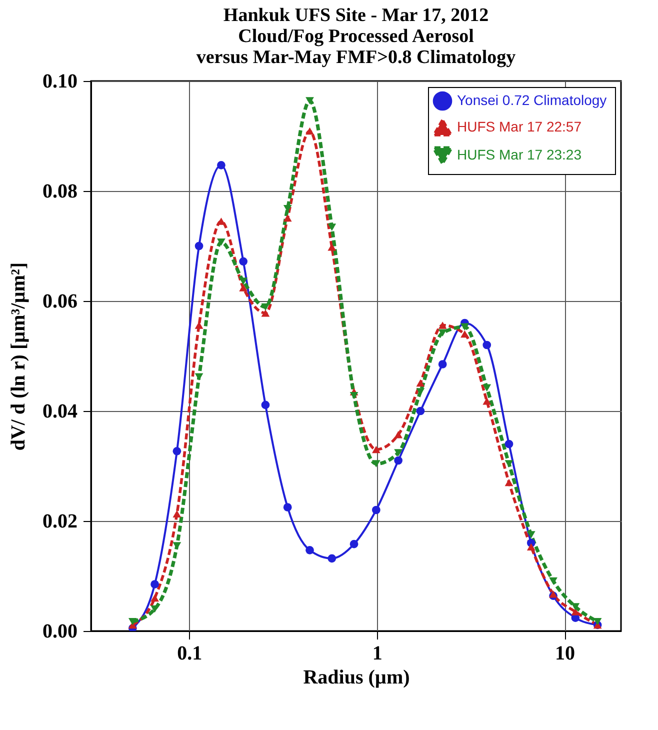  What do you see at coordinates (189, 653) in the screenshot?
I see `x-tick-label: 0.1` at bounding box center [189, 653].